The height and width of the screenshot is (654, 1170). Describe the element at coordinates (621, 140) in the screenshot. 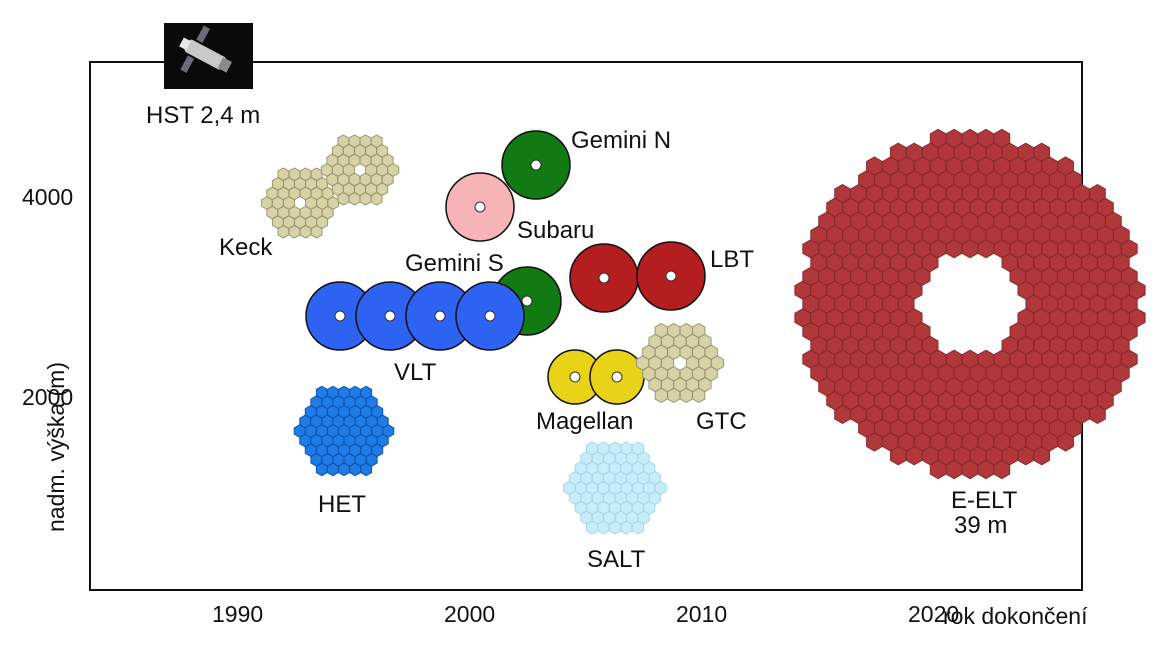

I see `telescope-label-gemini-n: Gemini N` at that location.